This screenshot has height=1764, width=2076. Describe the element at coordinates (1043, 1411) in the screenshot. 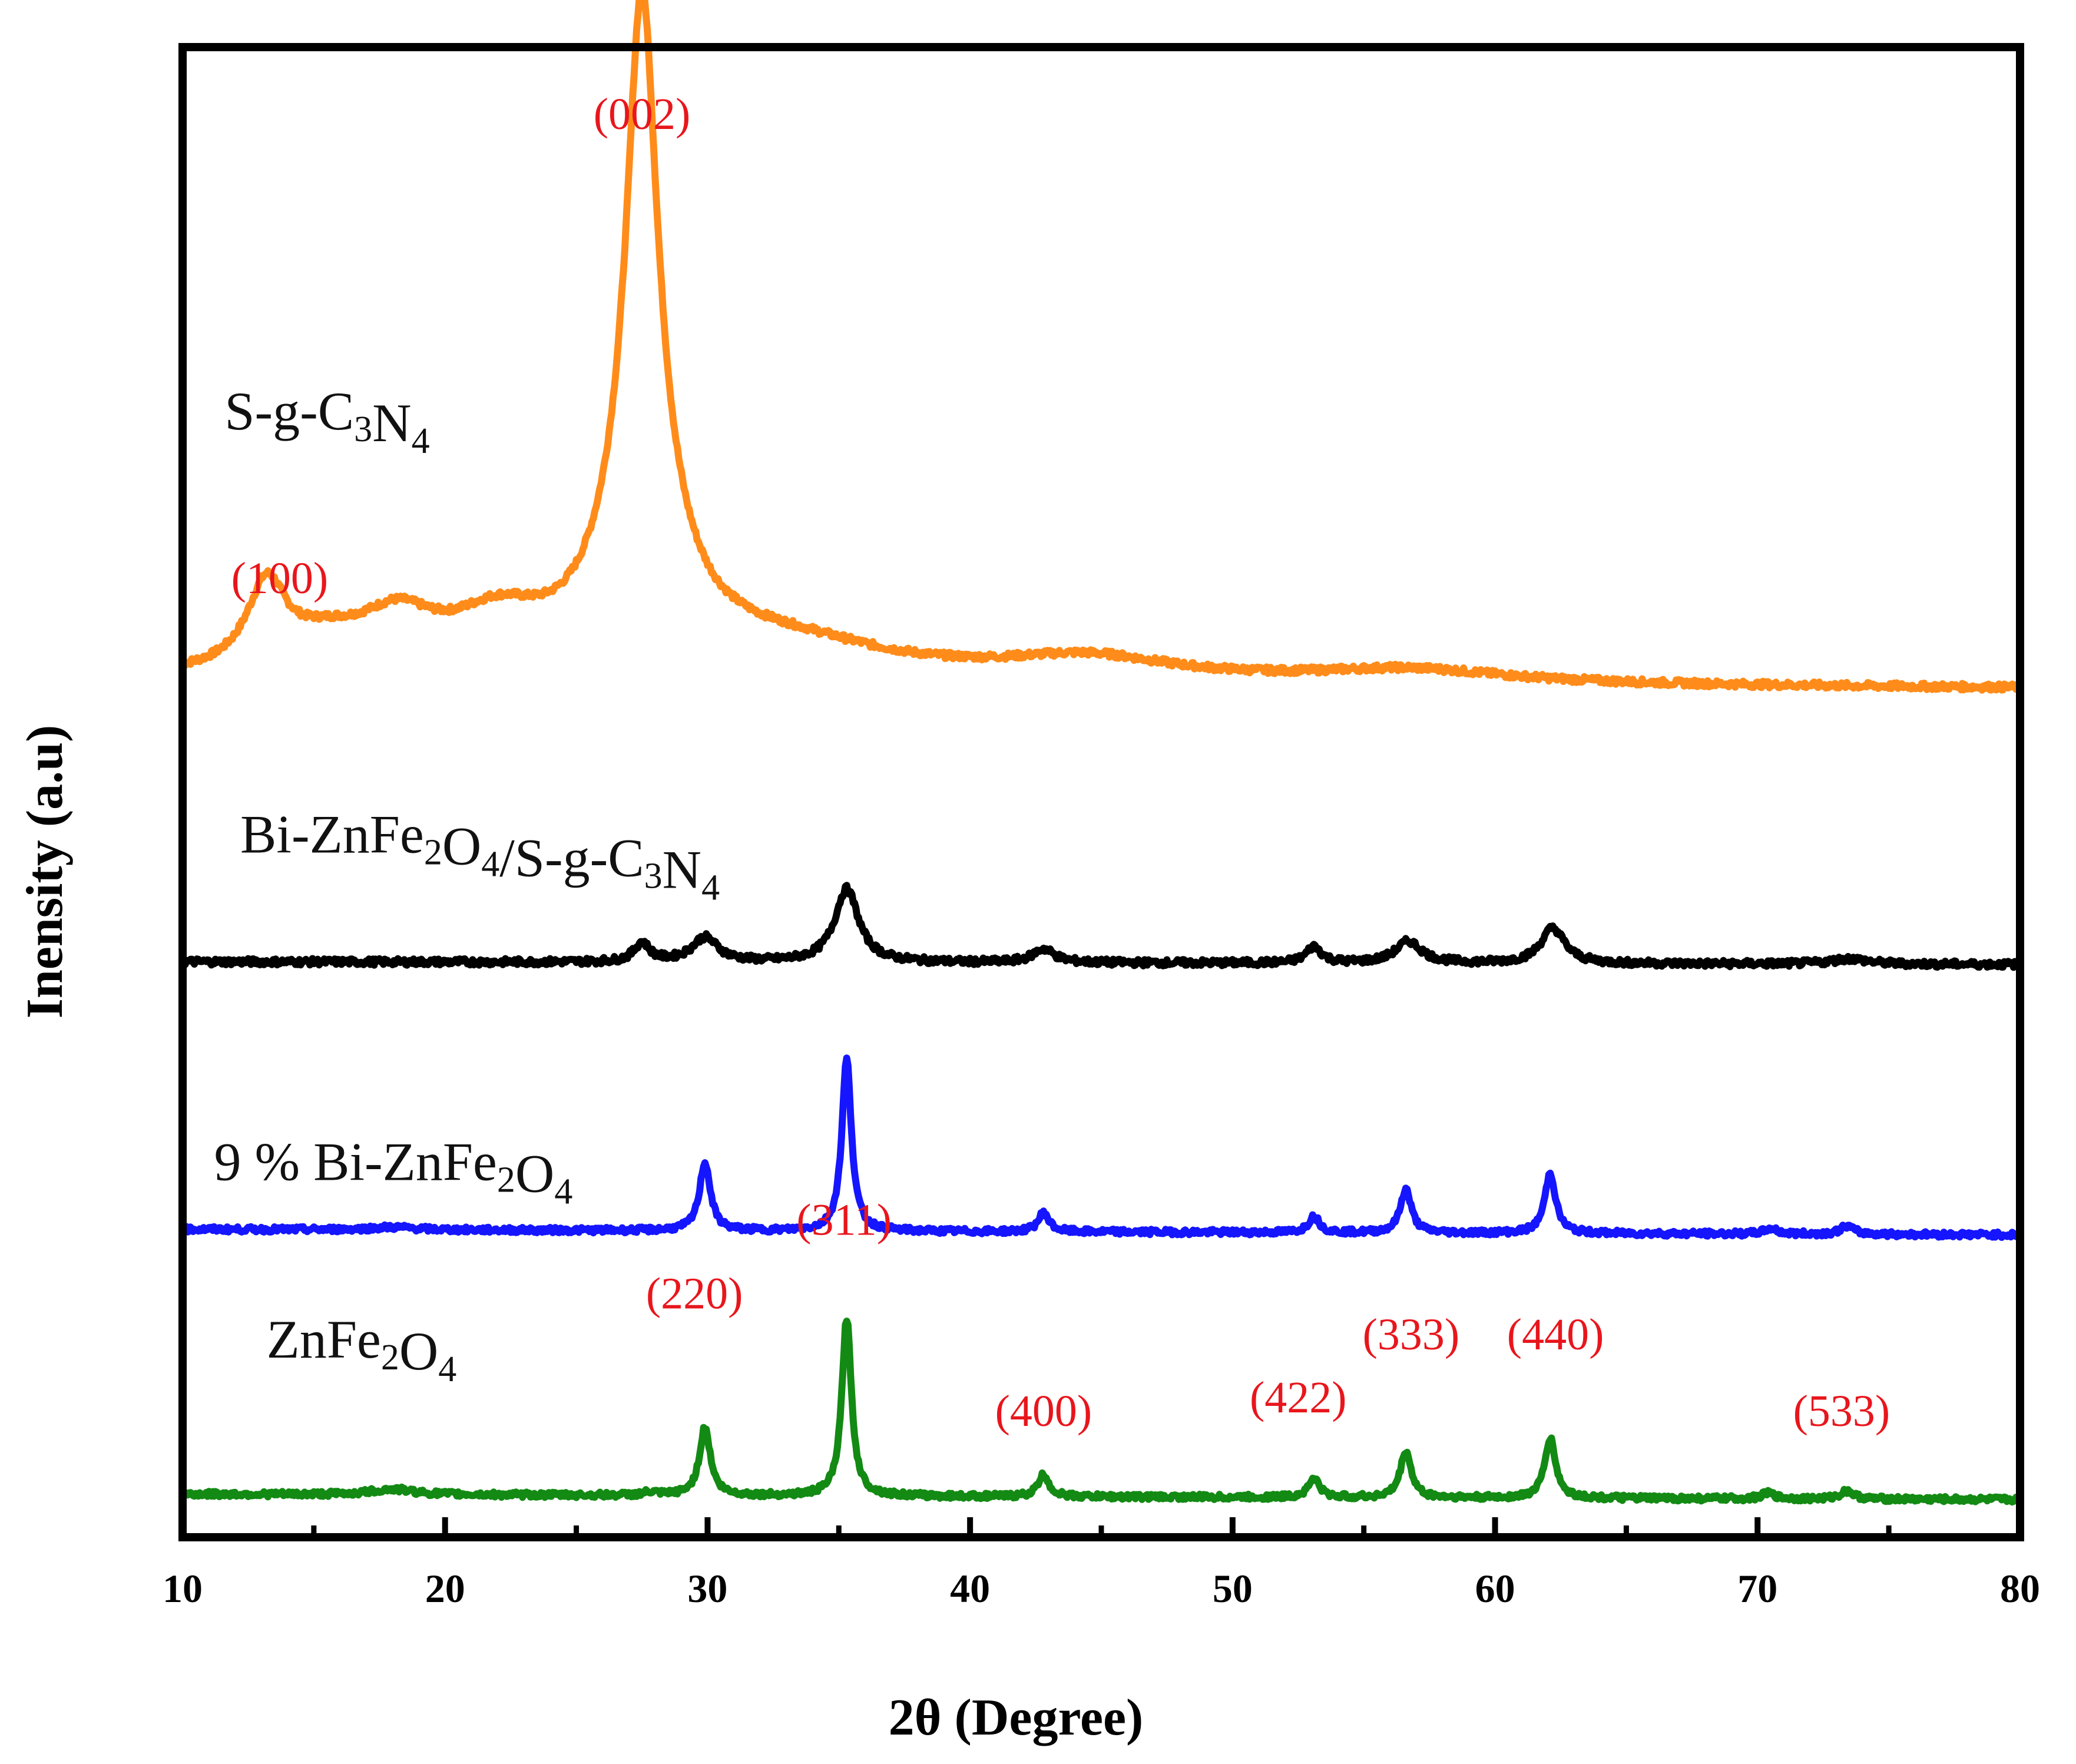

I see `peak-label-4: (400)` at that location.